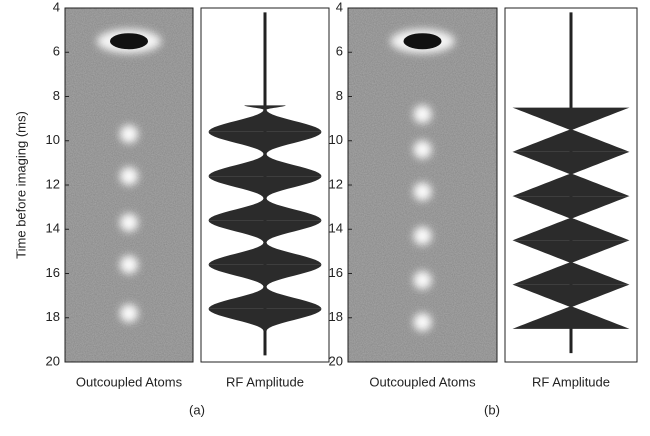 The image size is (650, 436). What do you see at coordinates (492, 409) in the screenshot?
I see `panel-label: (b)` at bounding box center [492, 409].